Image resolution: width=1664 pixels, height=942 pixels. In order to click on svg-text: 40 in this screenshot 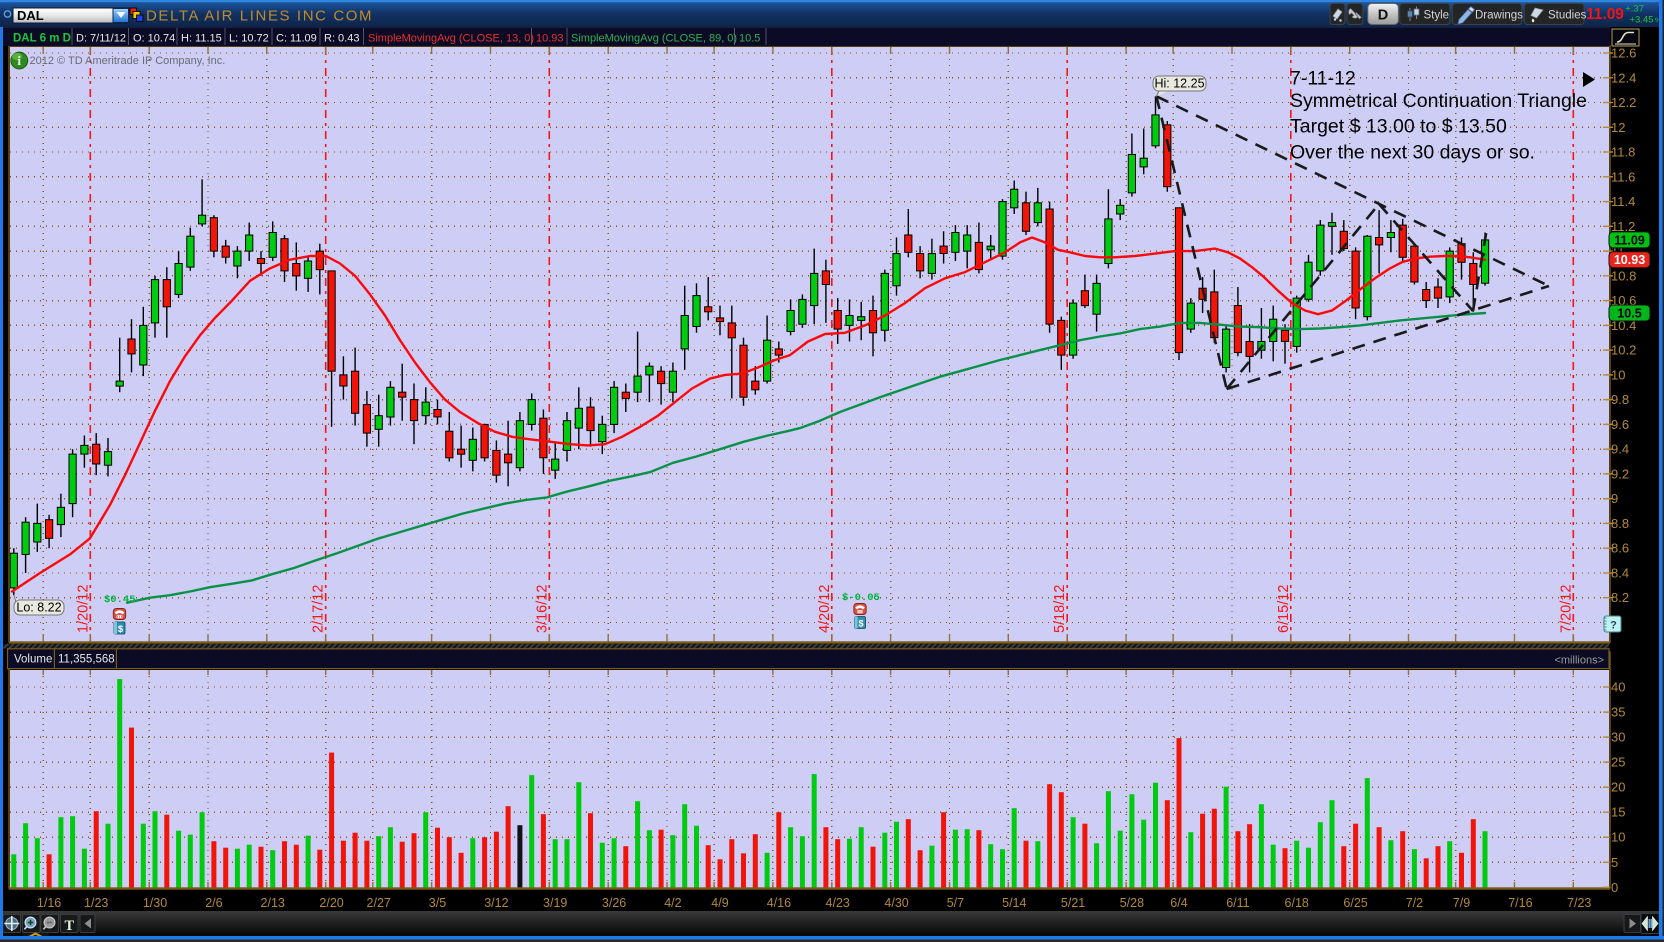, I will do `click(1618, 687)`.